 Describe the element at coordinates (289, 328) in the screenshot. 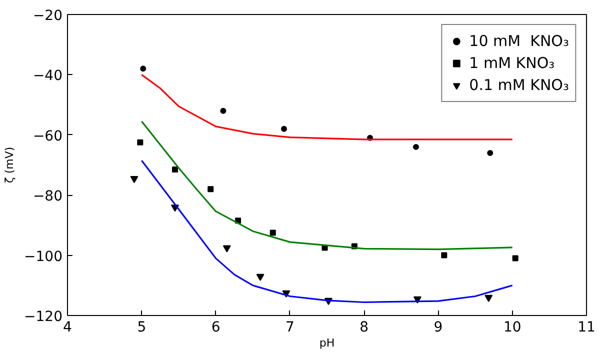

I see `x-tick-label: 7` at that location.